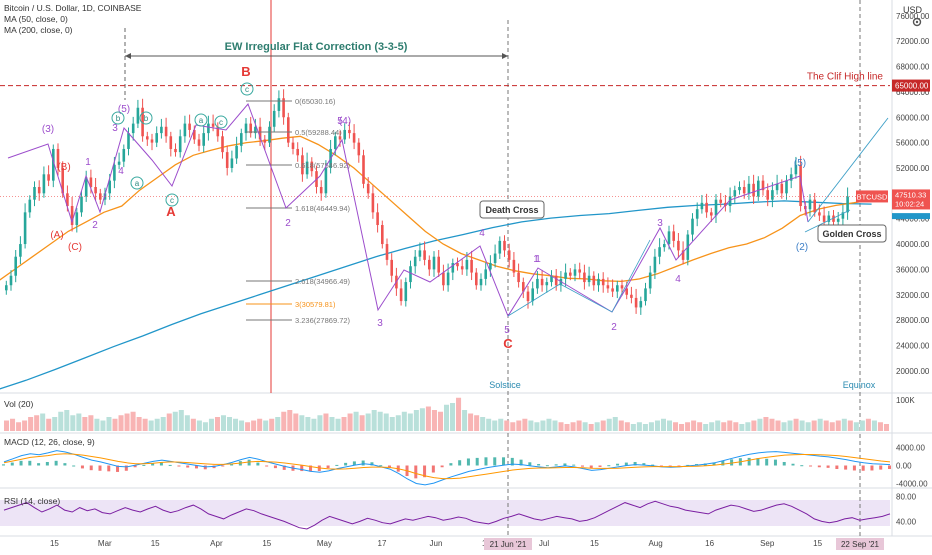 This screenshot has height=555, width=932. Describe the element at coordinates (36, 19) in the screenshot. I see `ma50-legend: MA (50, close, 0)` at that location.